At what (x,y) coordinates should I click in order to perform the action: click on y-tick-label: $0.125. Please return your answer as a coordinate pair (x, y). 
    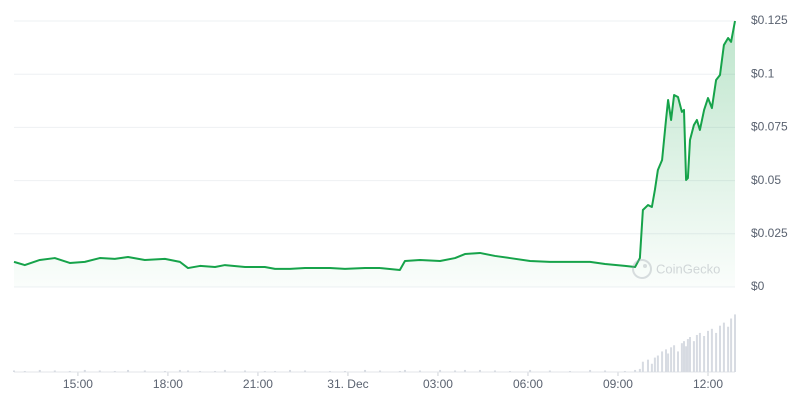
    Looking at the image, I should click on (769, 20).